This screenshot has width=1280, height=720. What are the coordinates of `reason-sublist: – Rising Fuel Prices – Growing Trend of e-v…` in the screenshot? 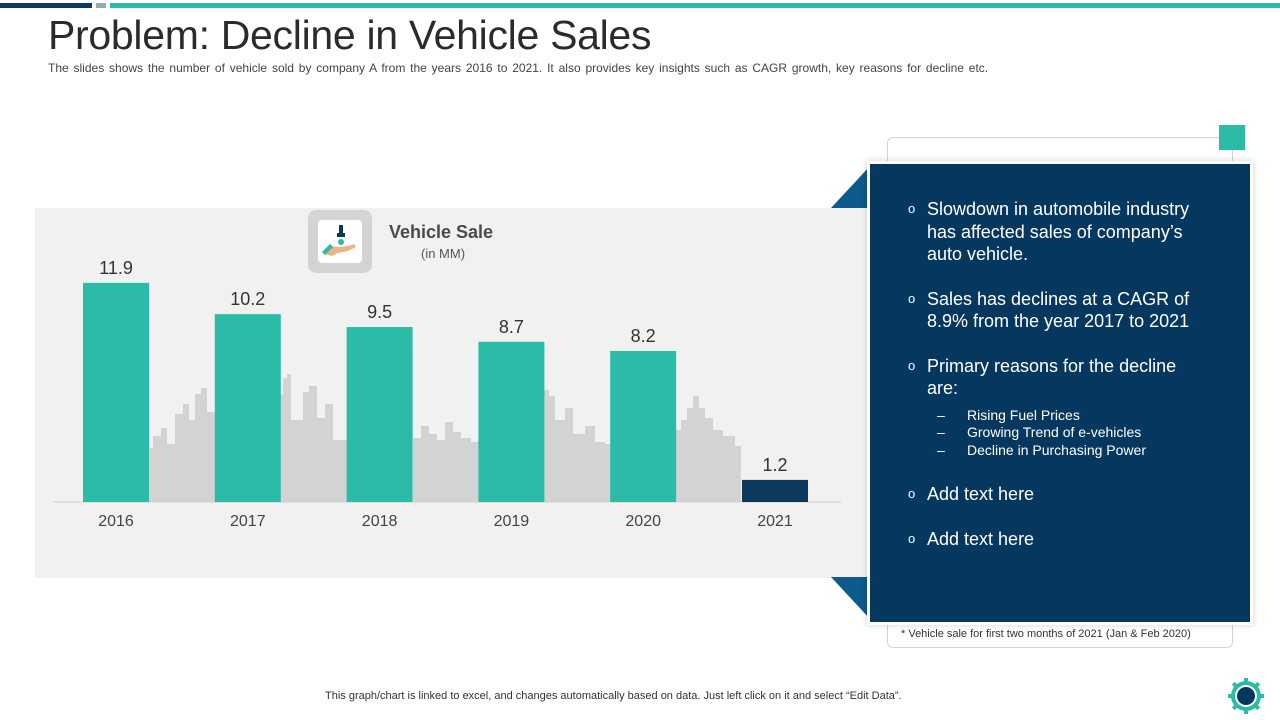 It's located at (1067, 433).